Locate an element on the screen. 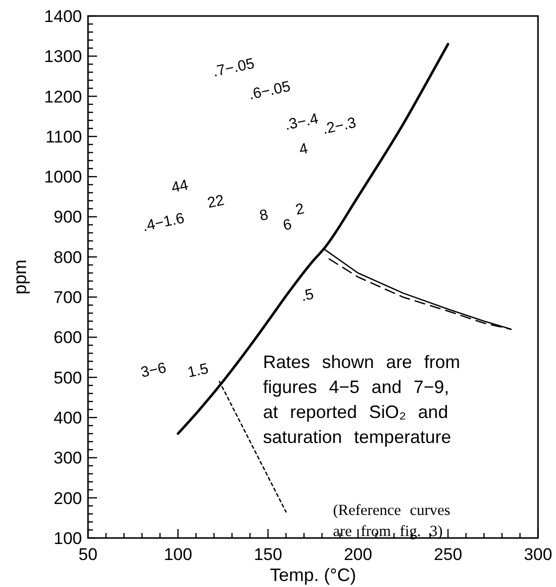 The image size is (556, 587). annotation: 3−6 is located at coordinates (153, 370).